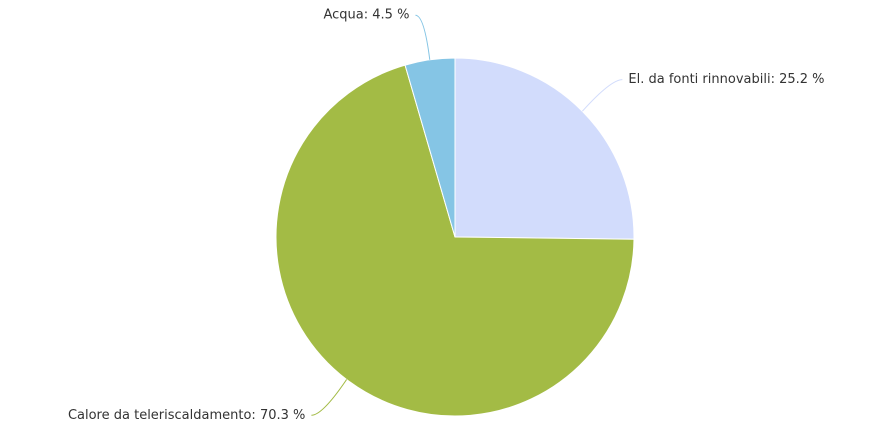 The width and height of the screenshot is (880, 430). Describe the element at coordinates (726, 79) in the screenshot. I see `data-label: El. da fonti rinnovabili: 25.2 %` at that location.